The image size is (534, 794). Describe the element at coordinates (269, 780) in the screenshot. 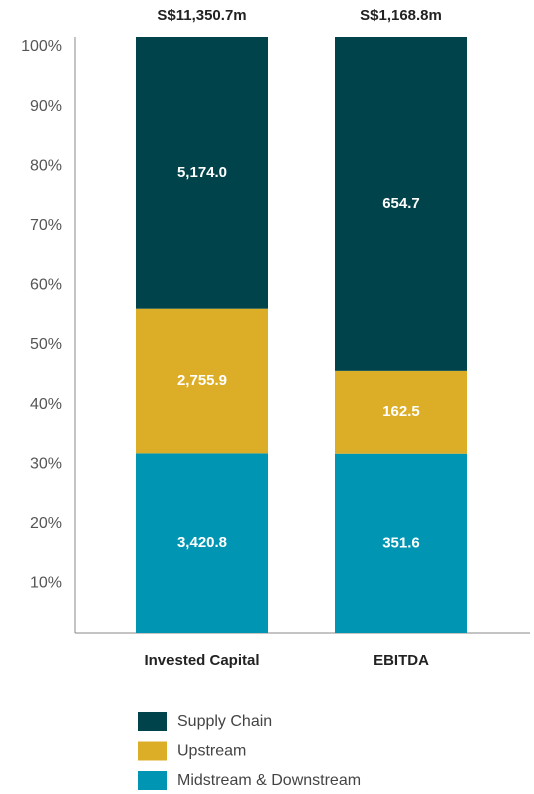

I see `legend-label: Midstream & Downstream` at that location.